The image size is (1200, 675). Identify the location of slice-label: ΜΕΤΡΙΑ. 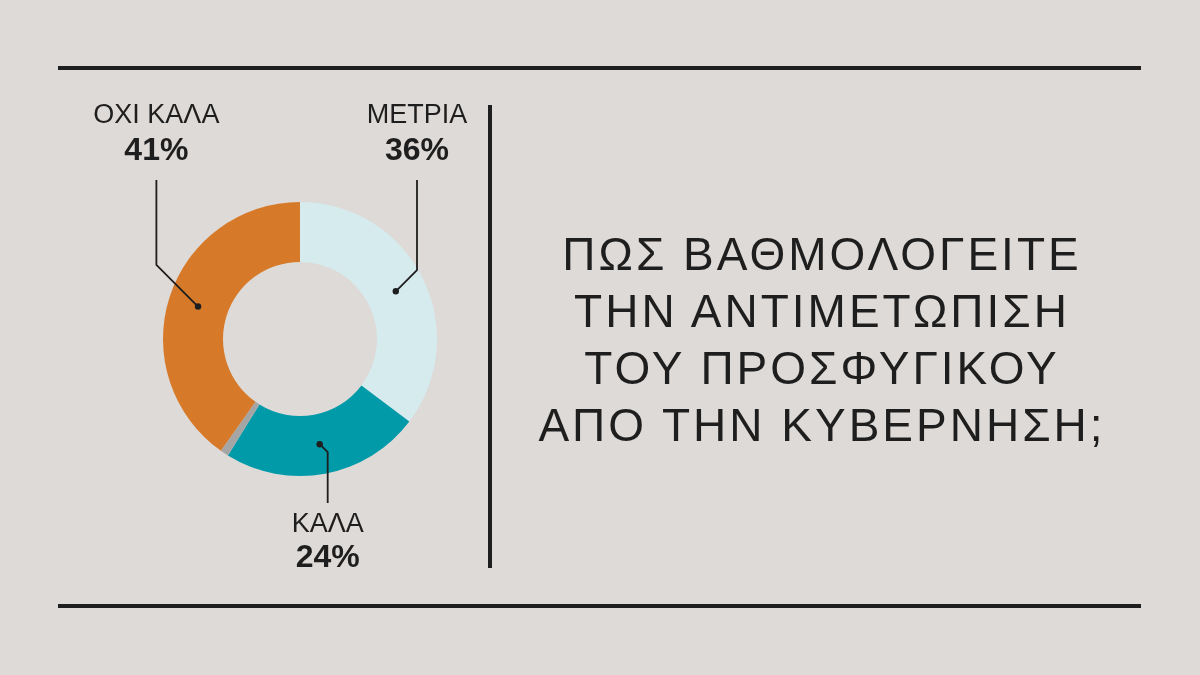
(417, 114).